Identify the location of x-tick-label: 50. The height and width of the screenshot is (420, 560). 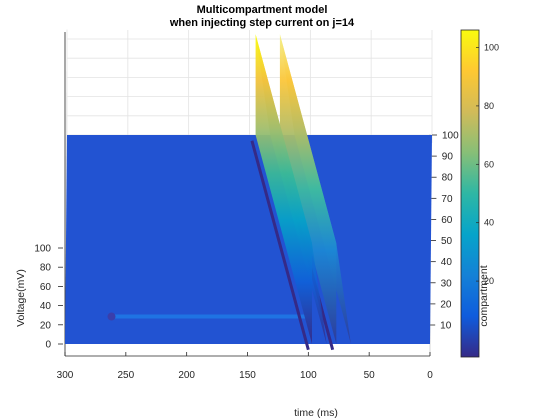
(370, 375).